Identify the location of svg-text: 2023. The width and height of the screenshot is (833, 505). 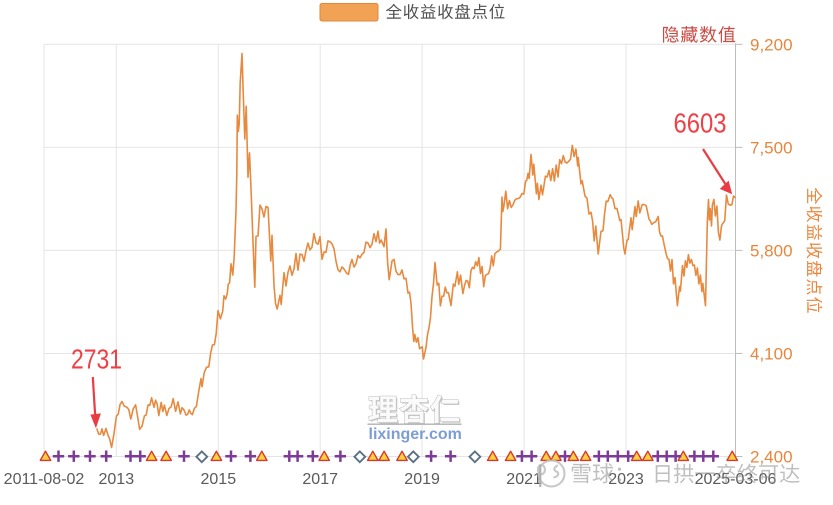
(626, 479).